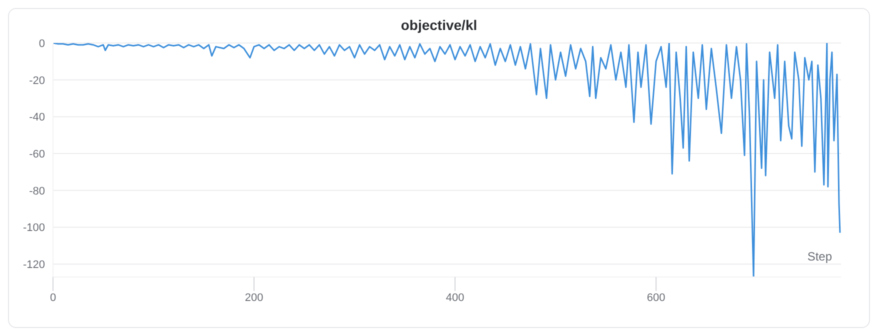 The height and width of the screenshot is (334, 876). What do you see at coordinates (455, 298) in the screenshot?
I see `x-tick-label: 400` at bounding box center [455, 298].